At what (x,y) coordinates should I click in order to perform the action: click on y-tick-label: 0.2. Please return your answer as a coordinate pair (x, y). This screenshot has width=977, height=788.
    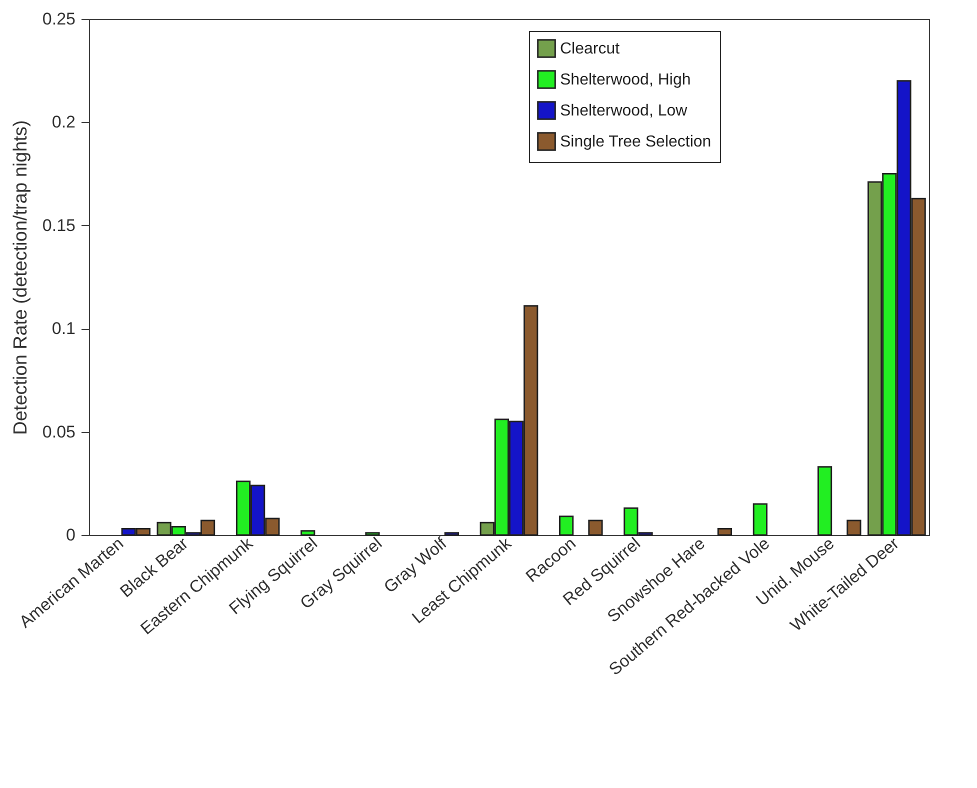
    Looking at the image, I should click on (64, 122).